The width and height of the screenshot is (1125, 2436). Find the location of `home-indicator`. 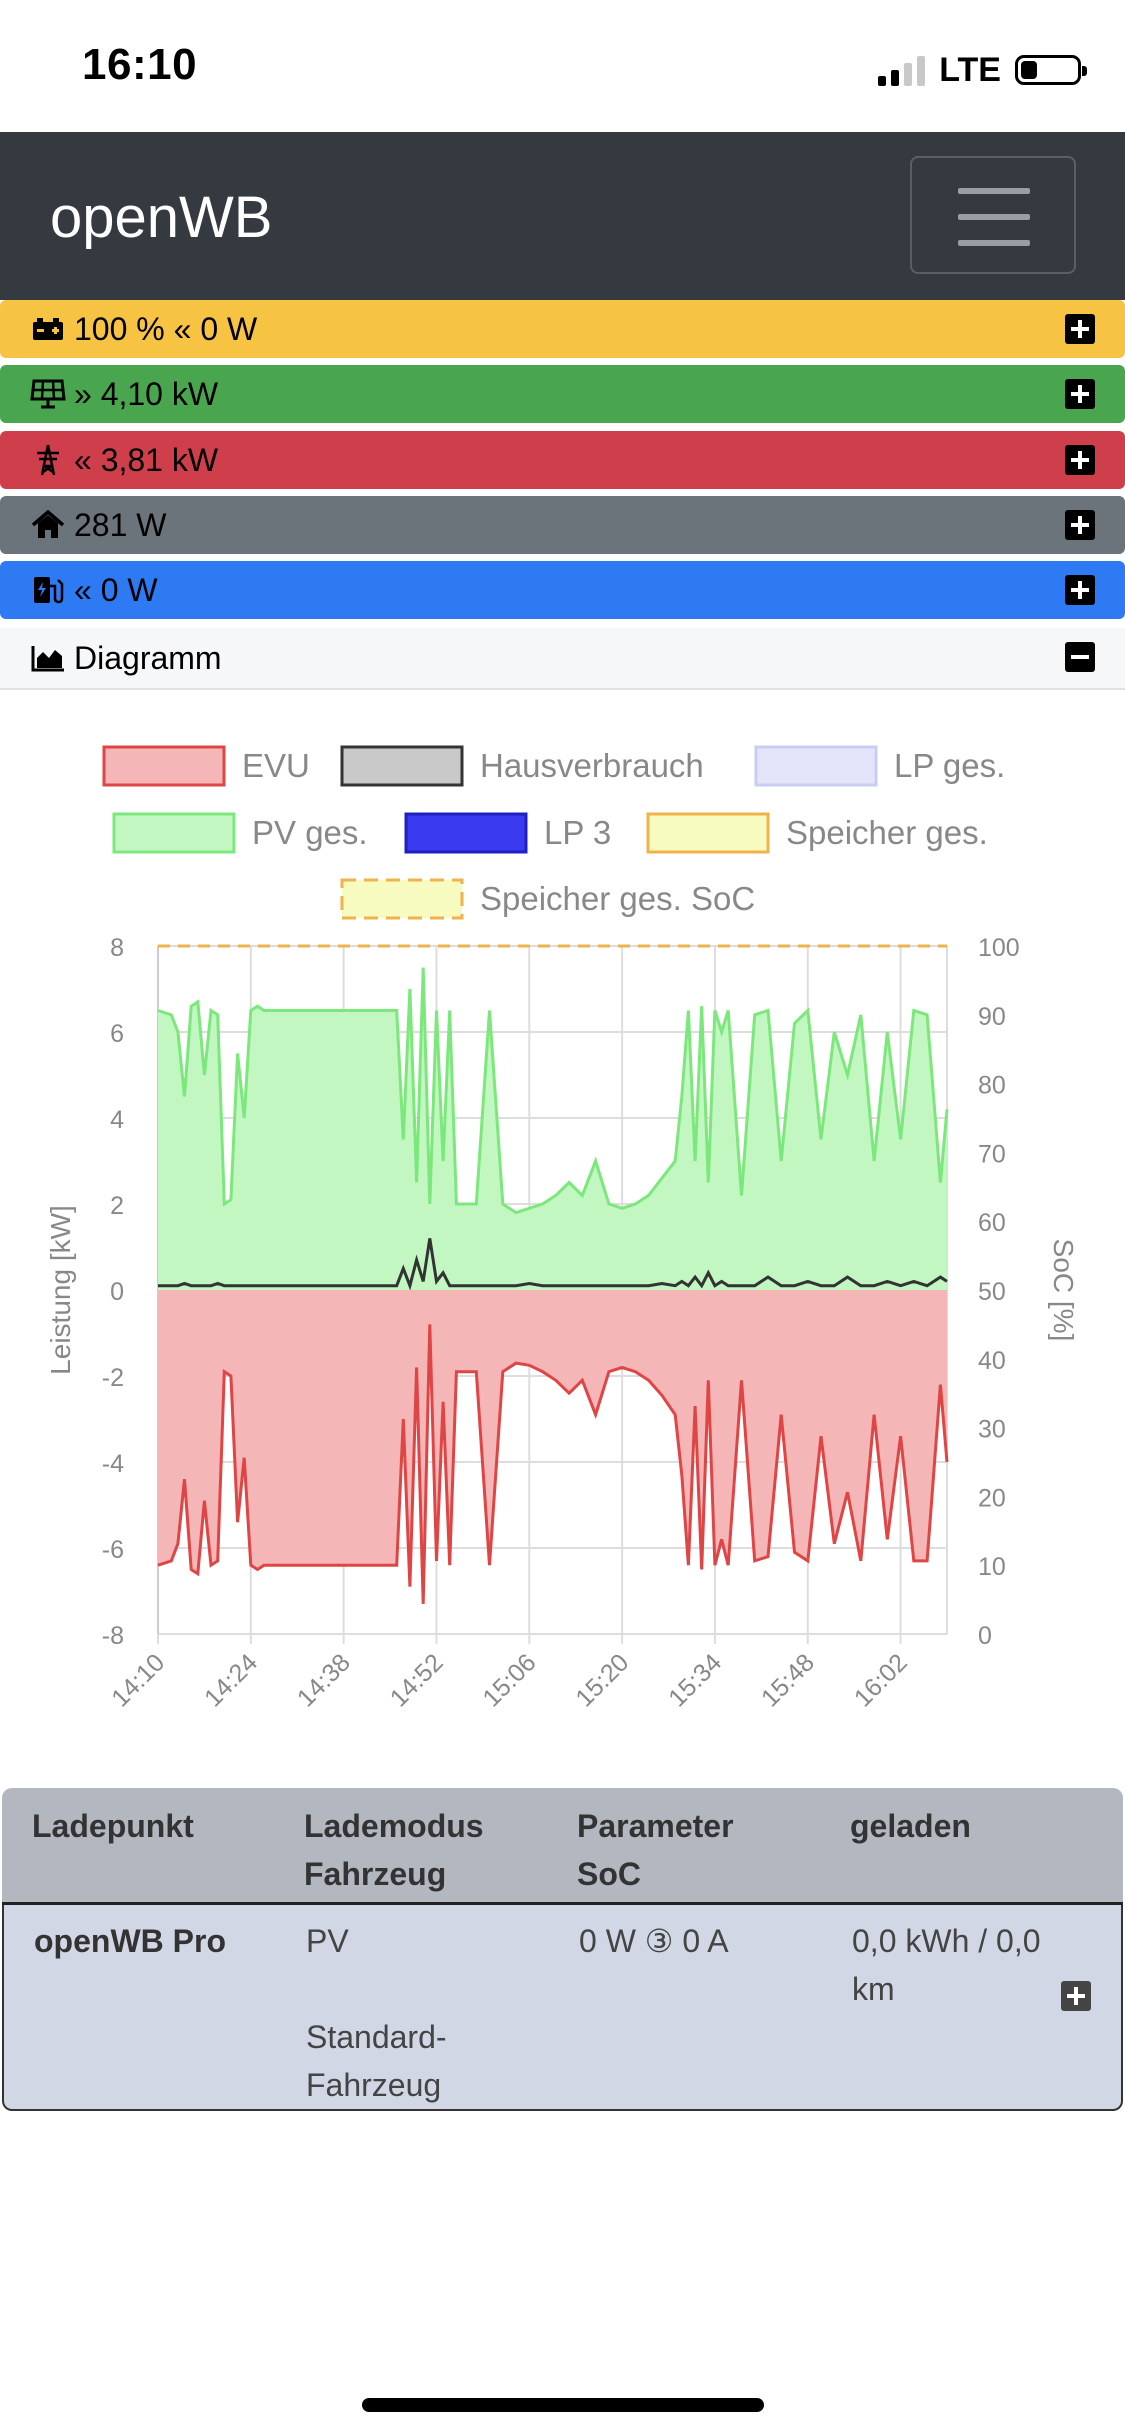

home-indicator is located at coordinates (563, 2405).